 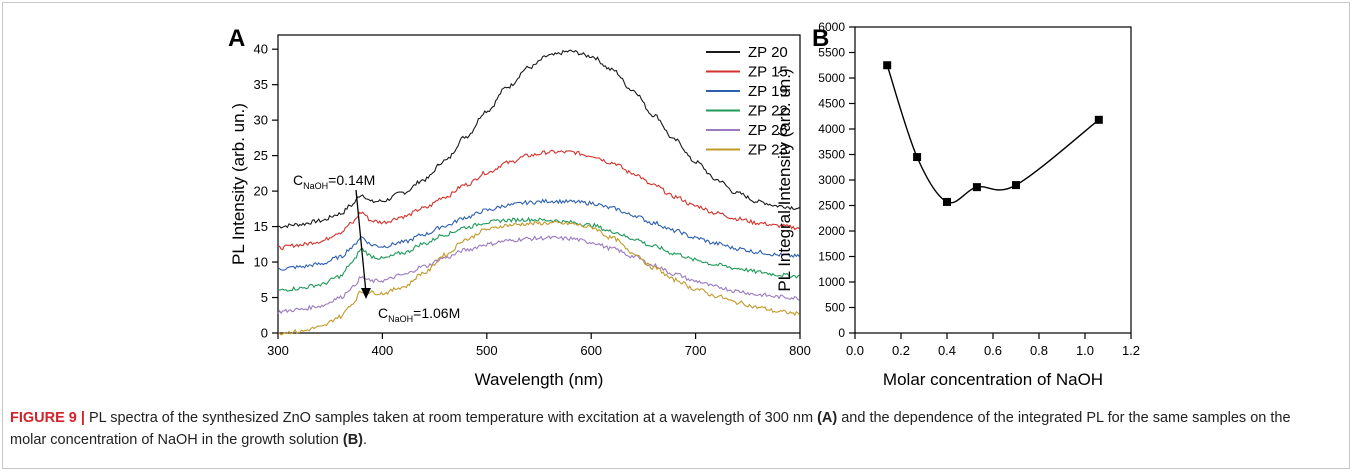 I want to click on y-tick-label-b: 5000, so click(x=831, y=78).